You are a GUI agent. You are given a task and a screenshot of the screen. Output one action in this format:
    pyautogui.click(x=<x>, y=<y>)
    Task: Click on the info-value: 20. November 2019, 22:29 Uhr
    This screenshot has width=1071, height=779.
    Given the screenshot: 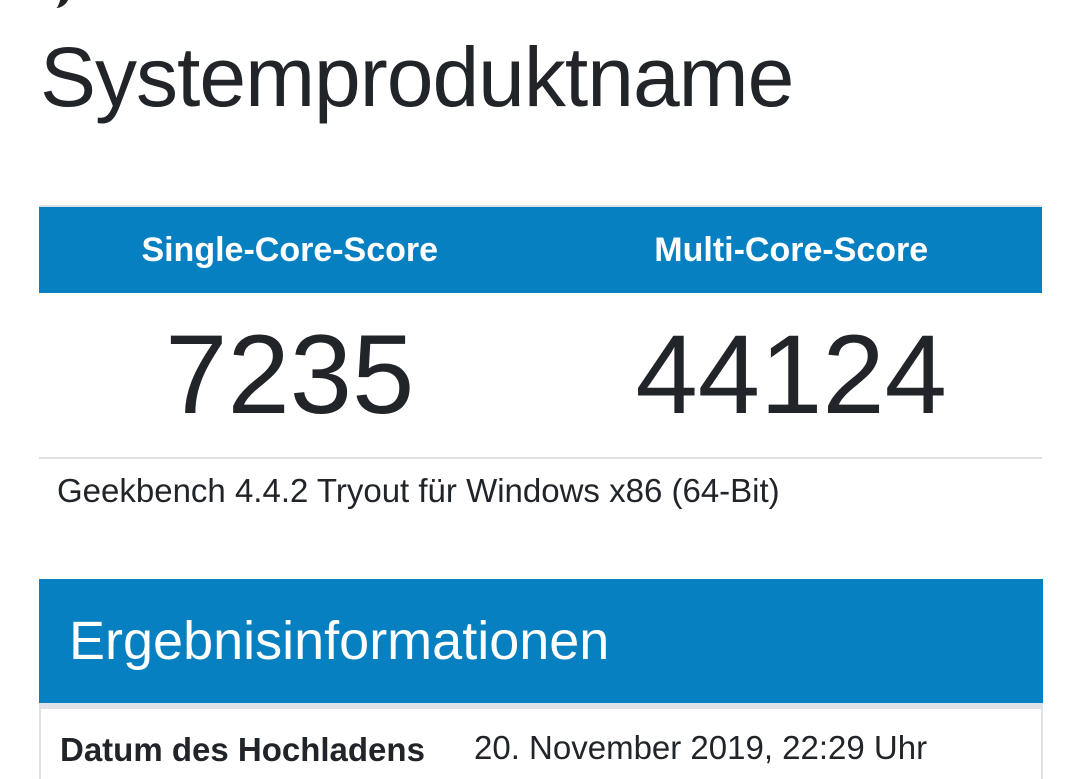 What is the action you would take?
    pyautogui.click(x=701, y=747)
    